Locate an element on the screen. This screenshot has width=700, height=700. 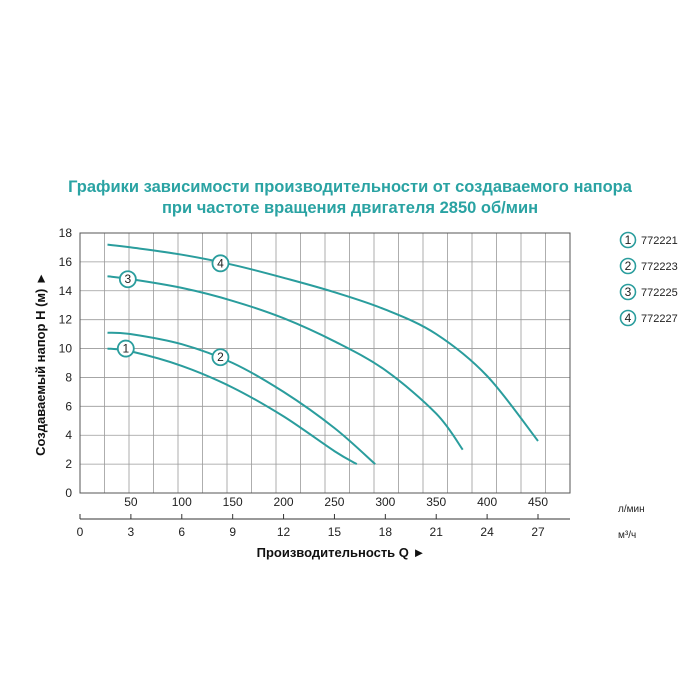
x-tick-label-m3h: 15 is located at coordinates (335, 532).